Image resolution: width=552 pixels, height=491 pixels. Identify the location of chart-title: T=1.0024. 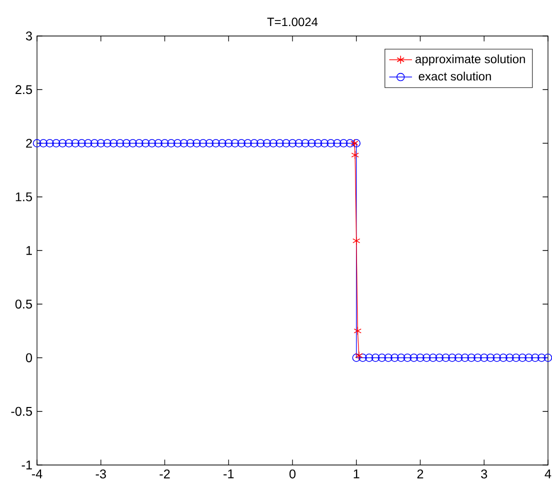
(292, 22).